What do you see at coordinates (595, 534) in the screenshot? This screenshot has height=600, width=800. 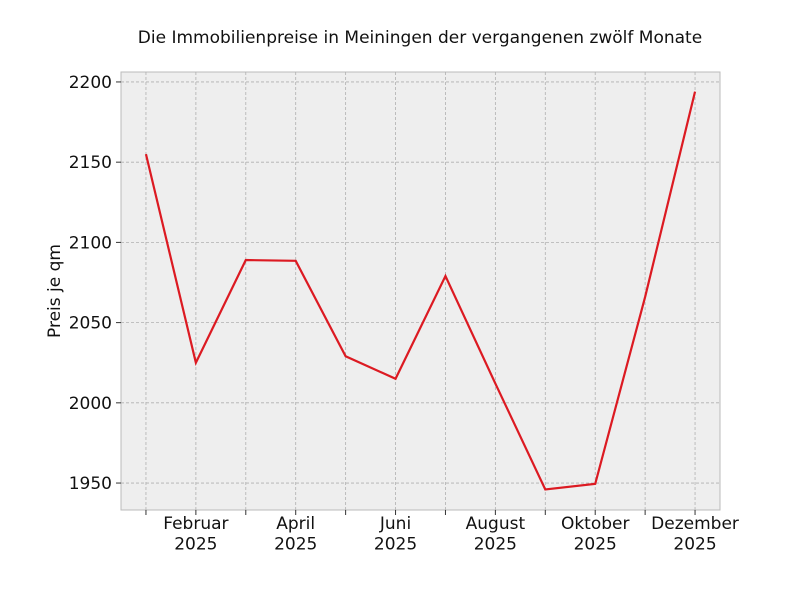 I see `x-tick-label: Oktober 2025` at bounding box center [595, 534].